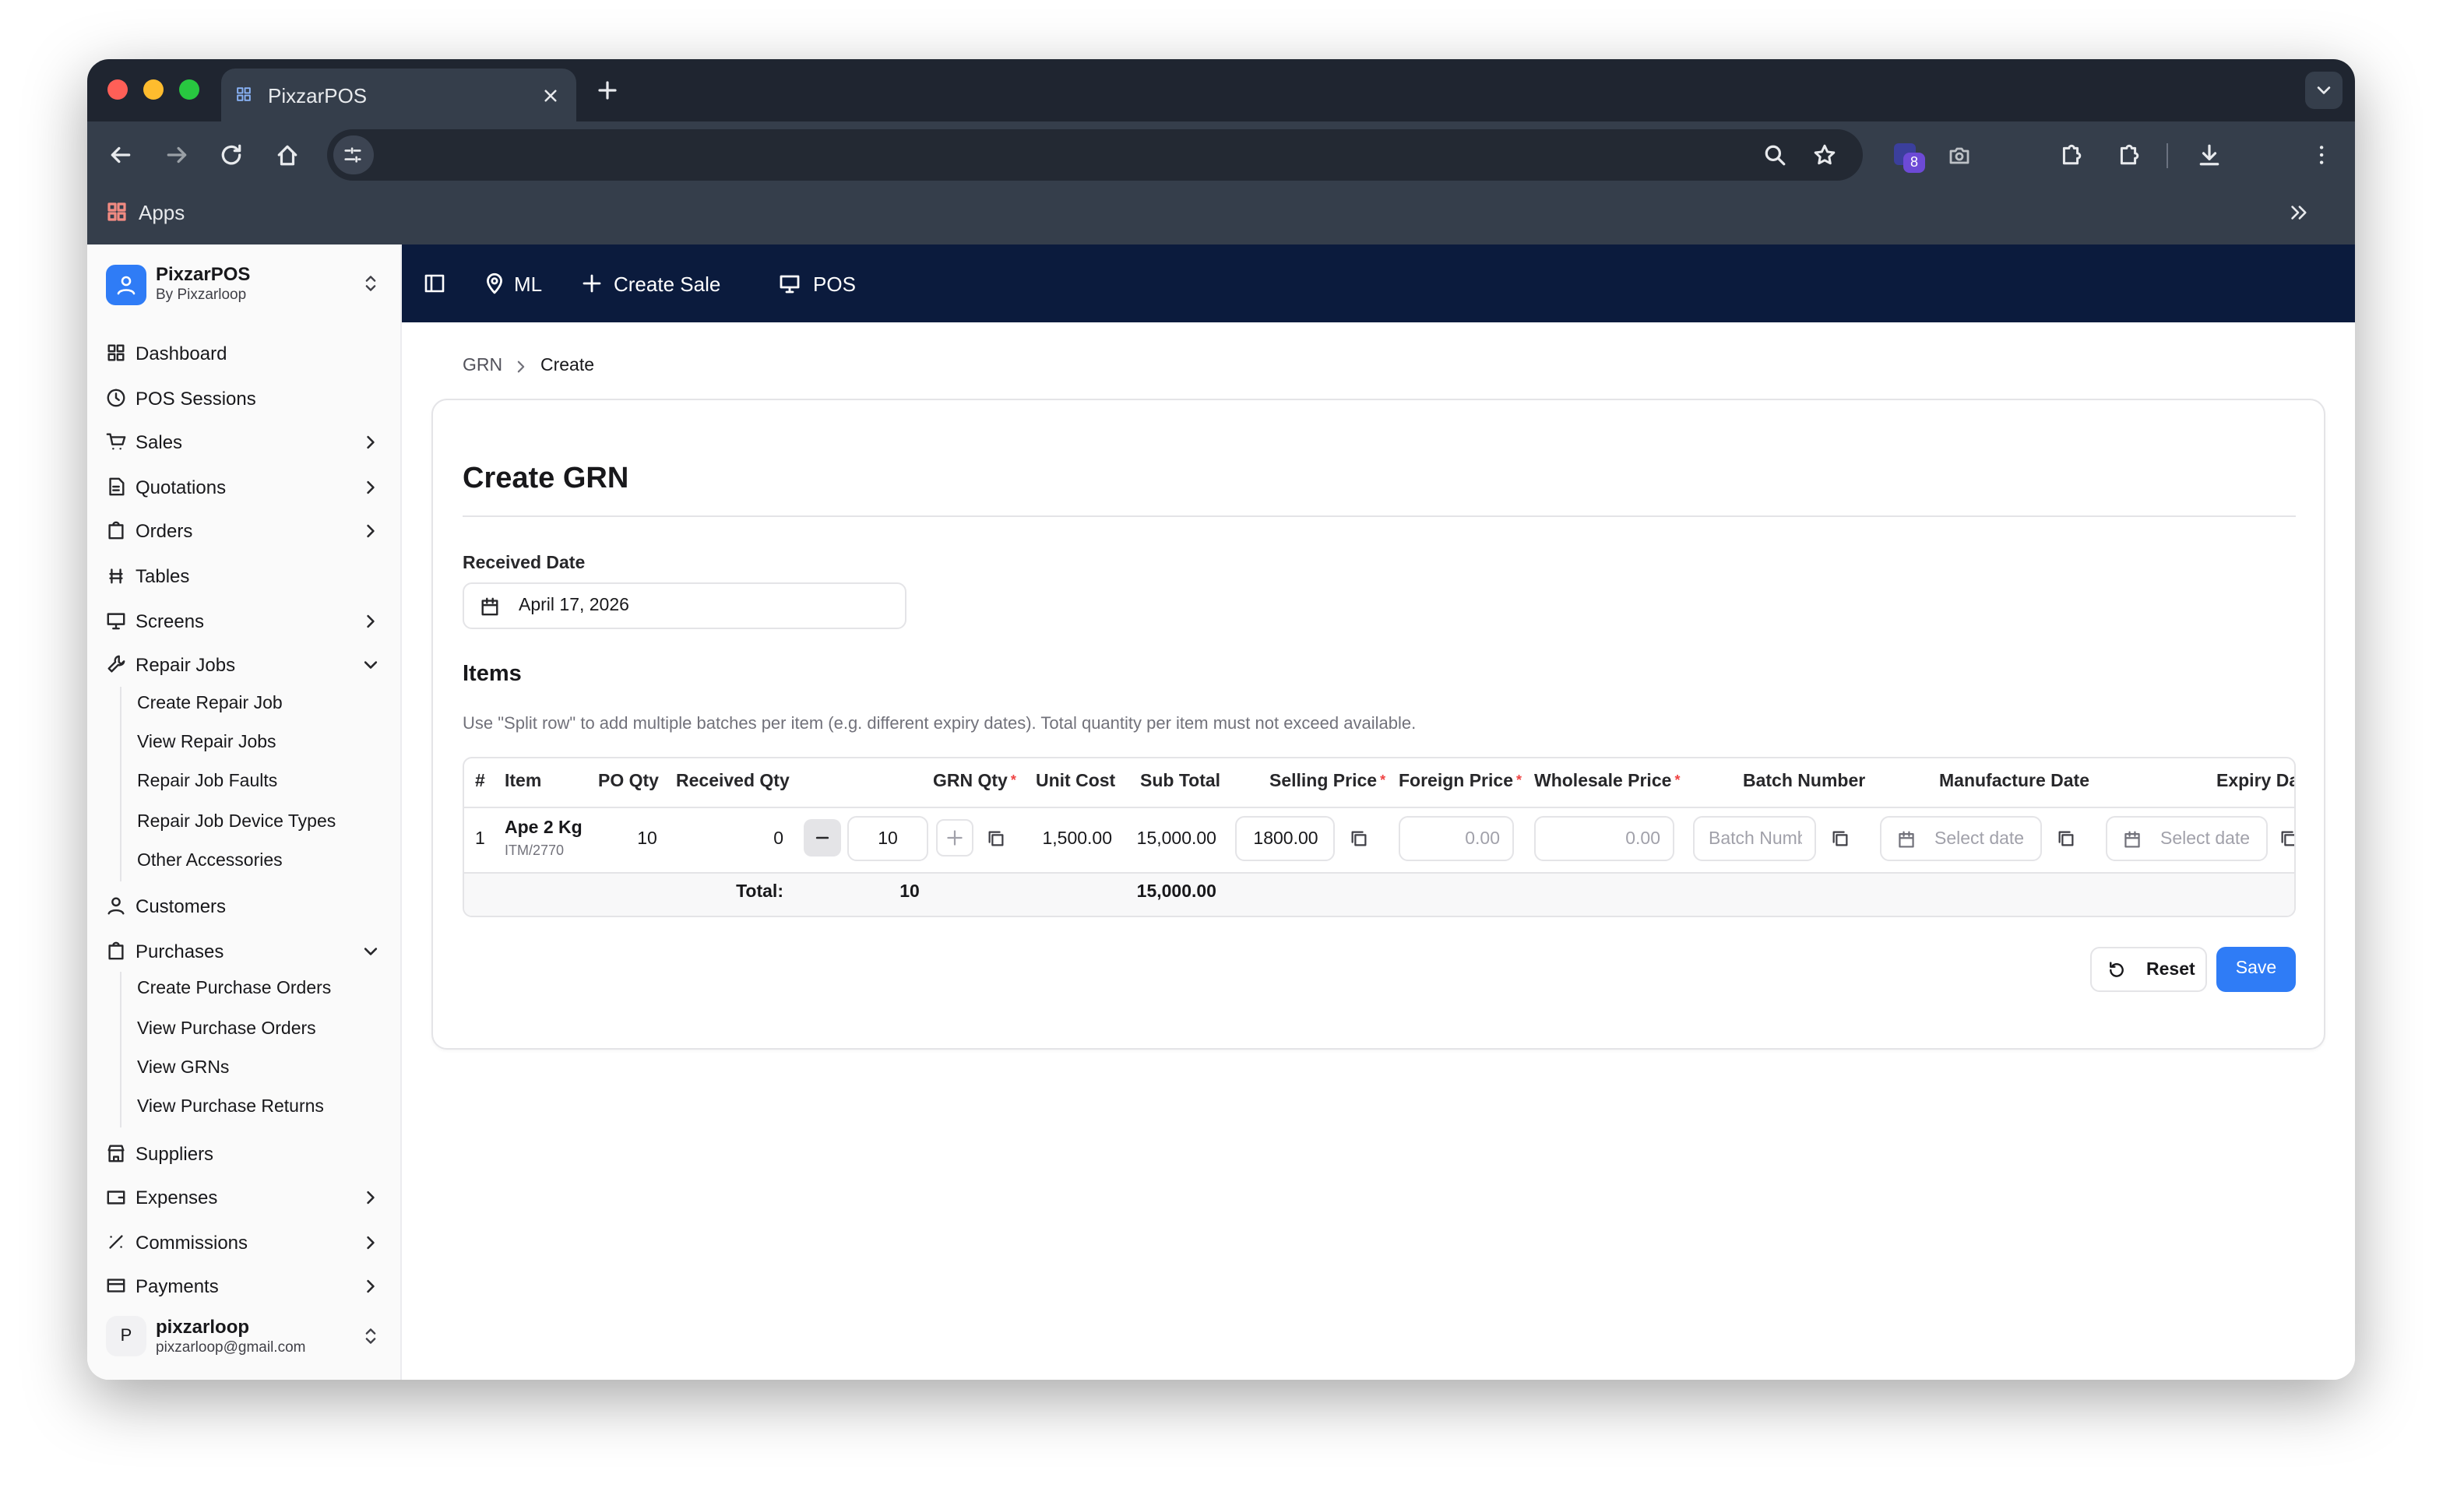 The height and width of the screenshot is (1509, 2464). What do you see at coordinates (245, 532) in the screenshot?
I see `nav-item: Orders` at bounding box center [245, 532].